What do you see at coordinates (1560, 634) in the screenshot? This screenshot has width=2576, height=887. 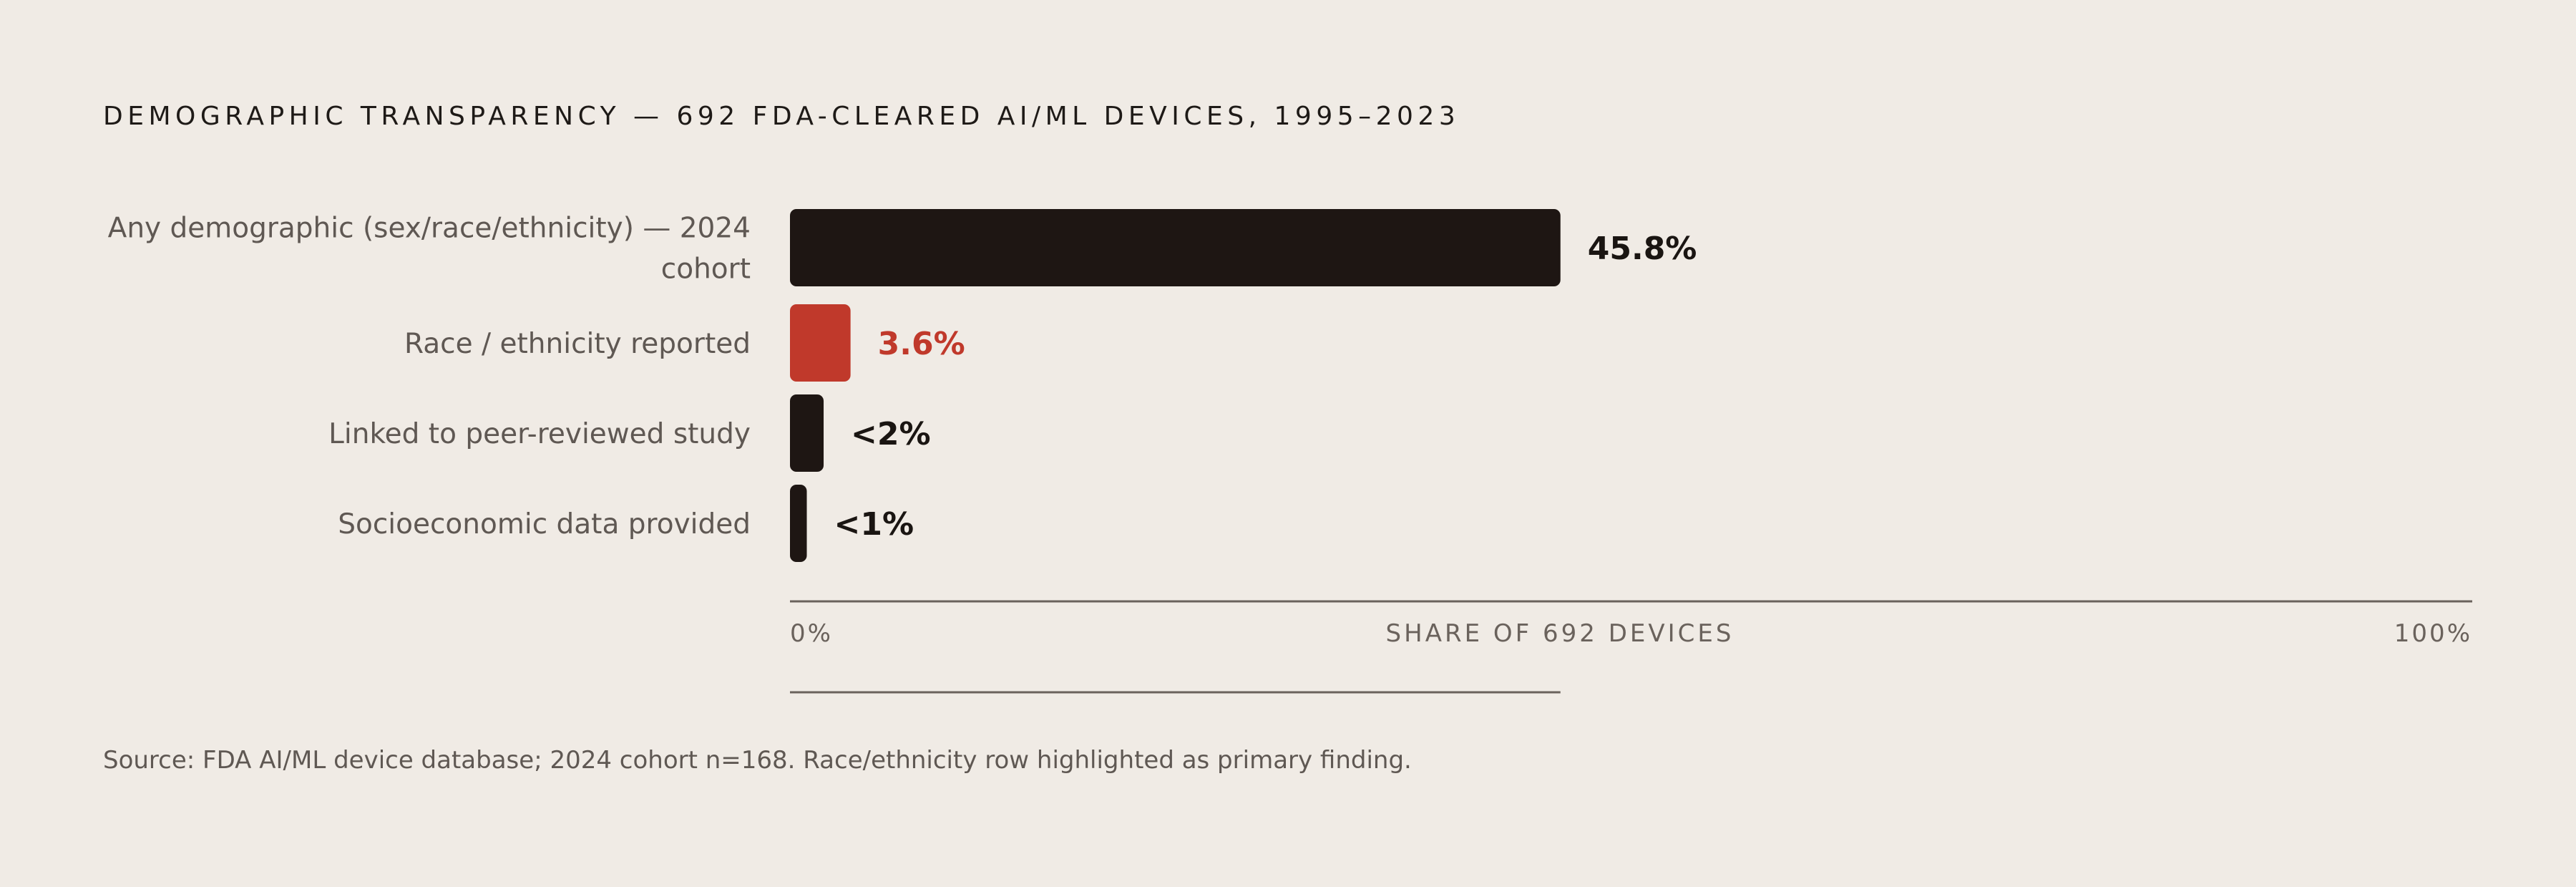 I see `x-axis-label: SHARE OF 692 DEVICES` at bounding box center [1560, 634].